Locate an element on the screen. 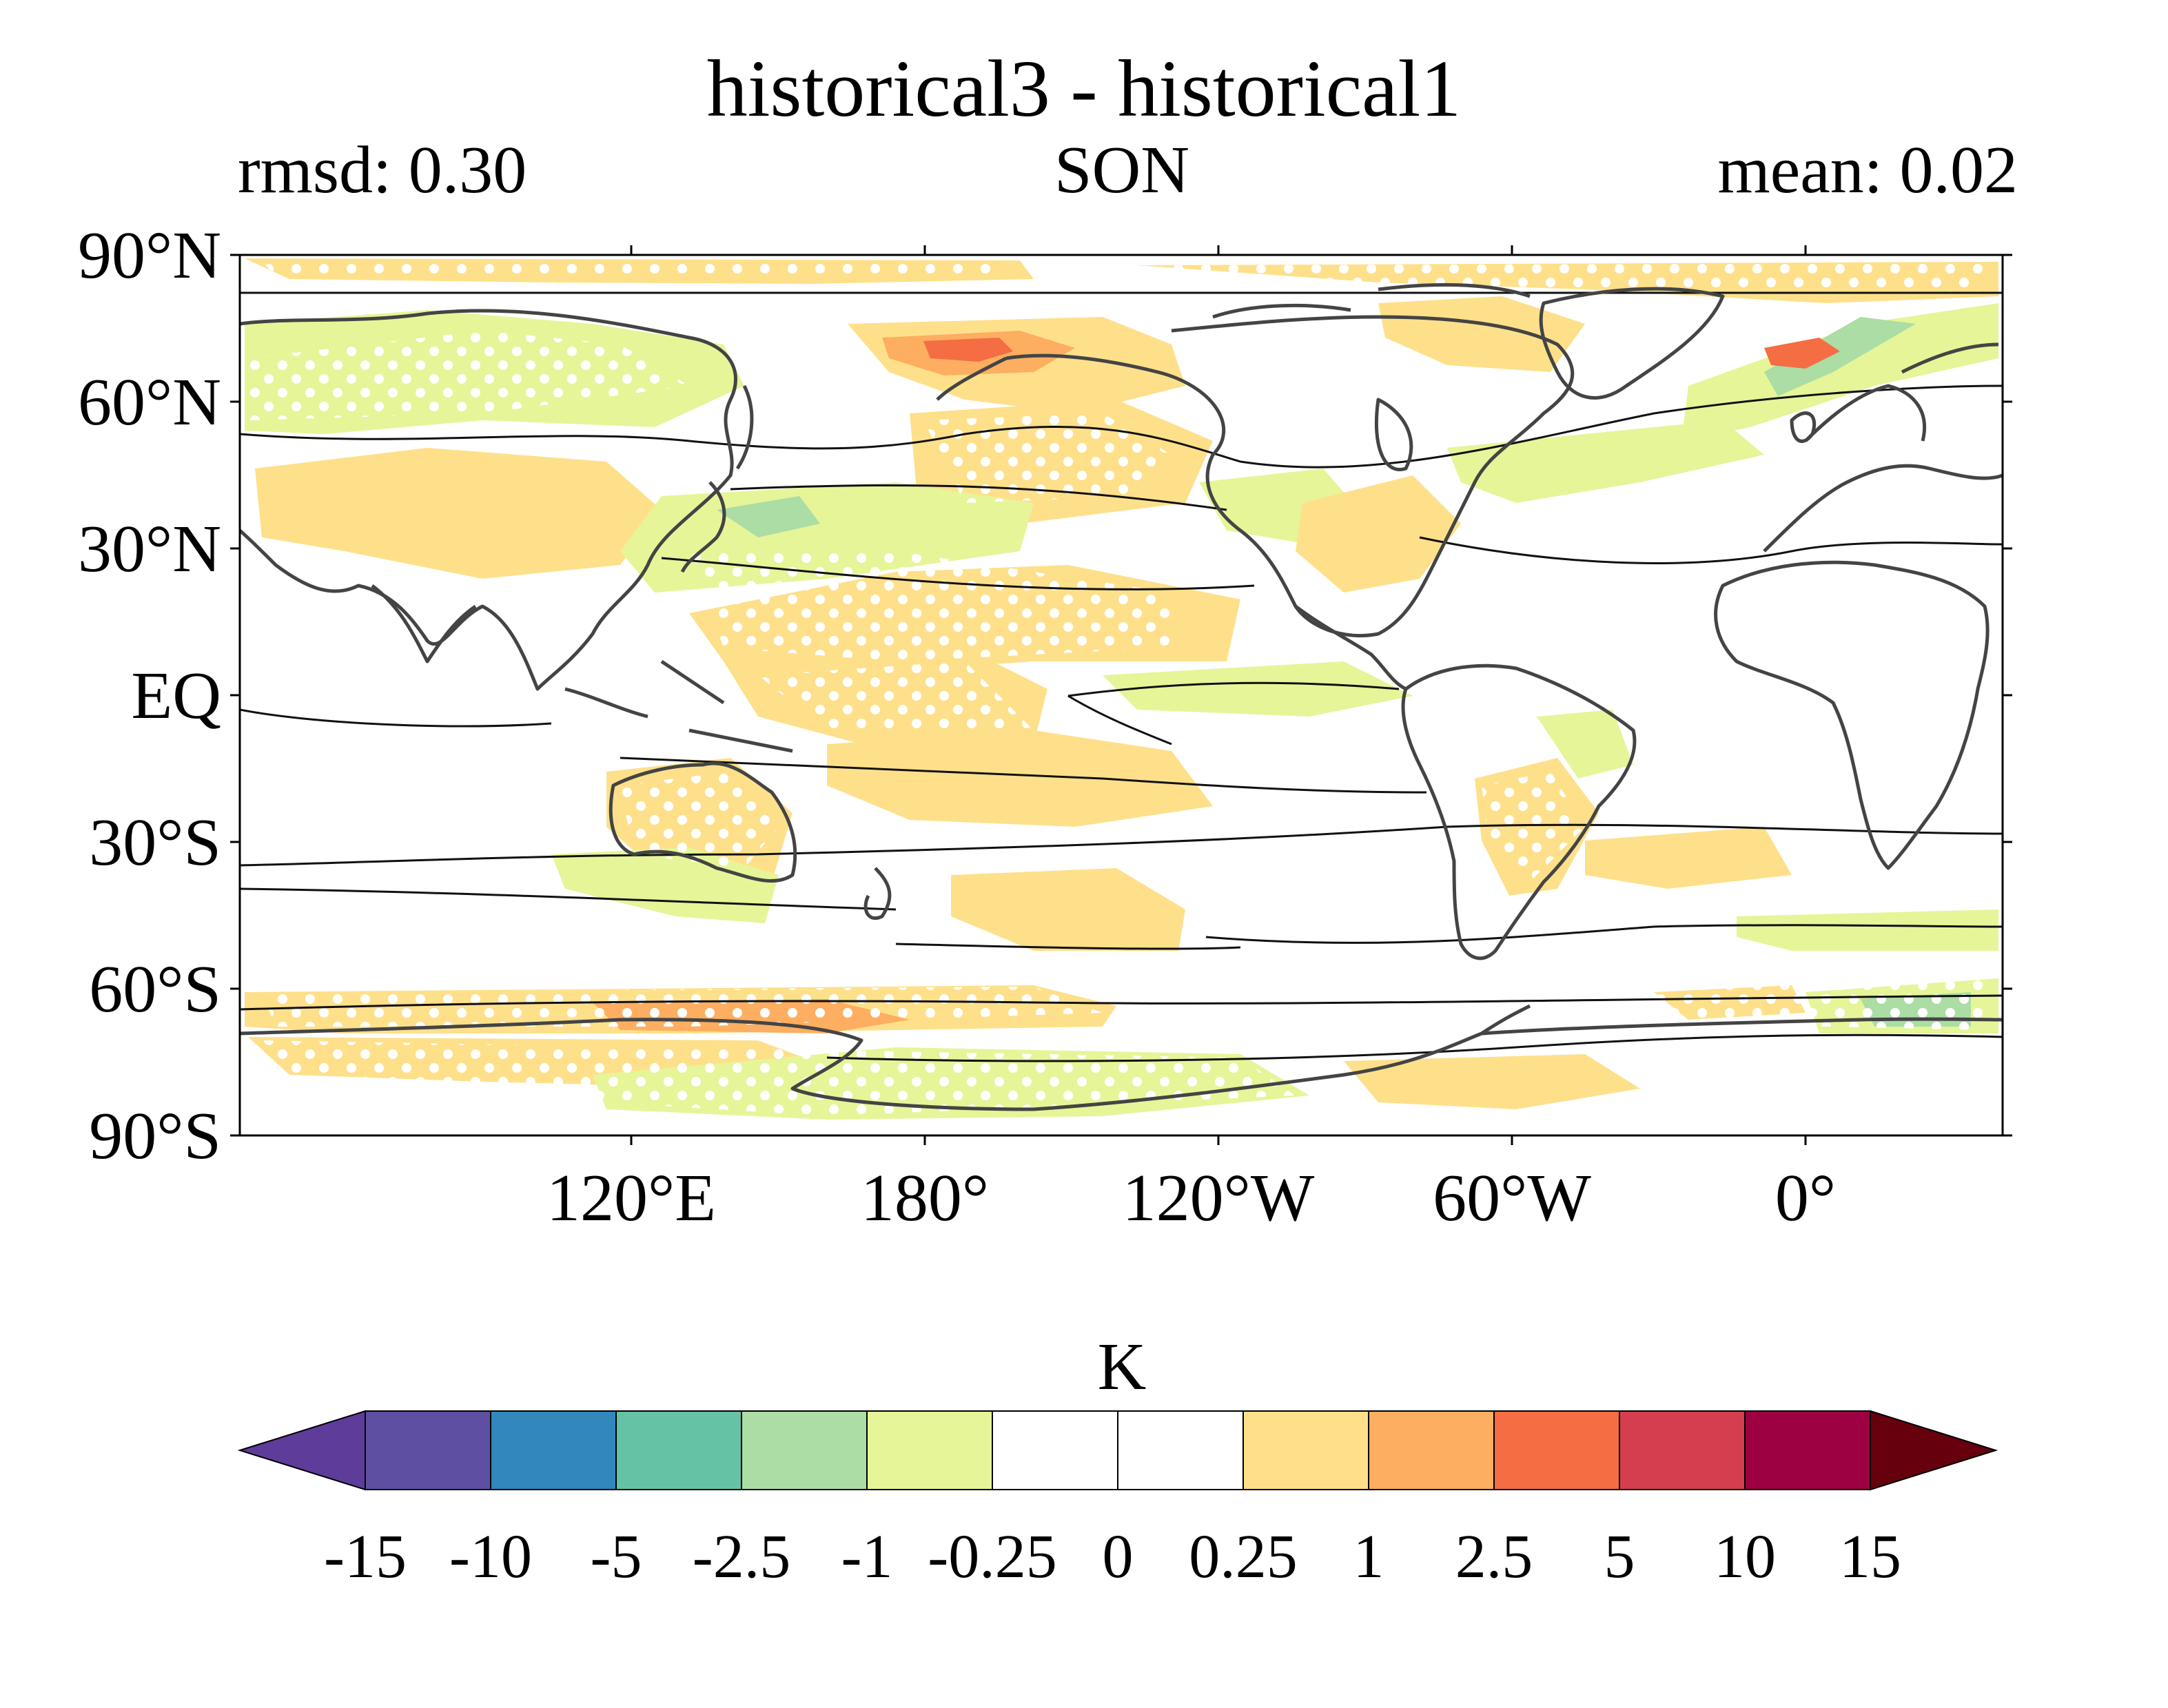 The width and height of the screenshot is (2168, 1708). coast-india is located at coordinates (424, 623).